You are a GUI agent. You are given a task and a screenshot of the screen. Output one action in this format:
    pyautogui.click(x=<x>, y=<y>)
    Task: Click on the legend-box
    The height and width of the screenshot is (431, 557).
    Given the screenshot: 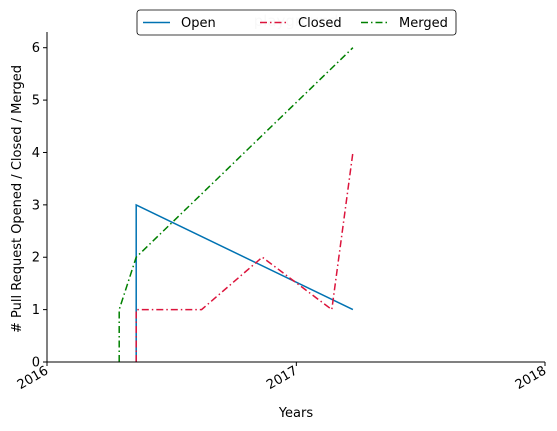 What is the action you would take?
    pyautogui.click(x=296, y=22)
    